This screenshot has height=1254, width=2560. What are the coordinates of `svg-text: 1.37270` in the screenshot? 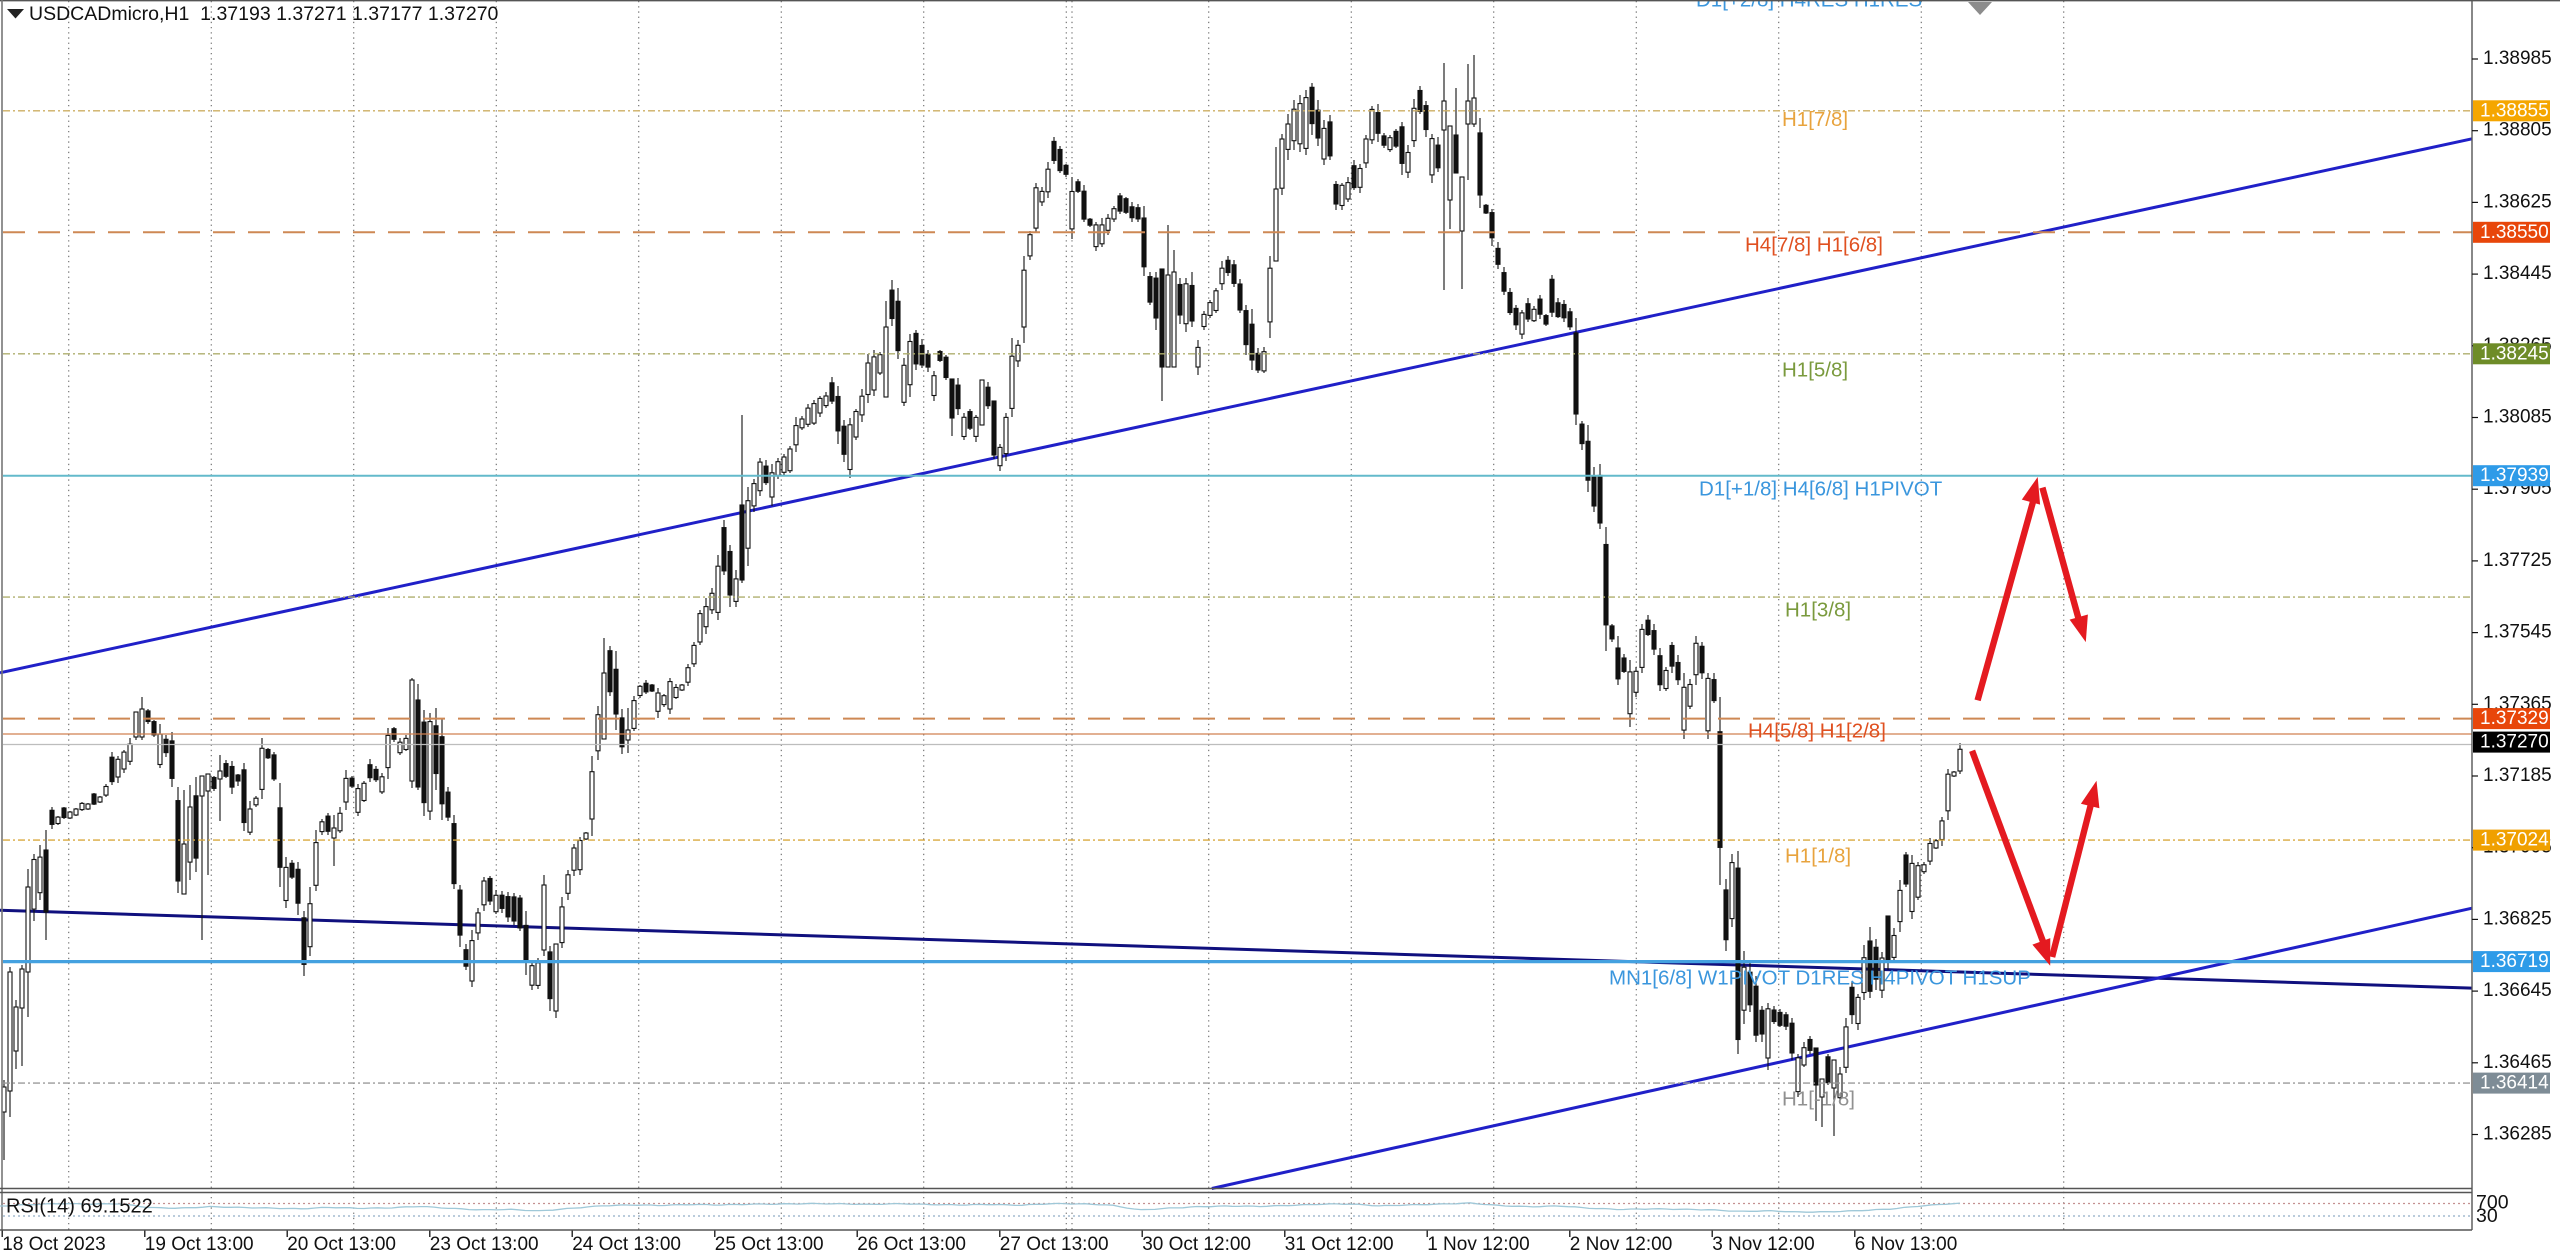 It's located at (2514, 742).